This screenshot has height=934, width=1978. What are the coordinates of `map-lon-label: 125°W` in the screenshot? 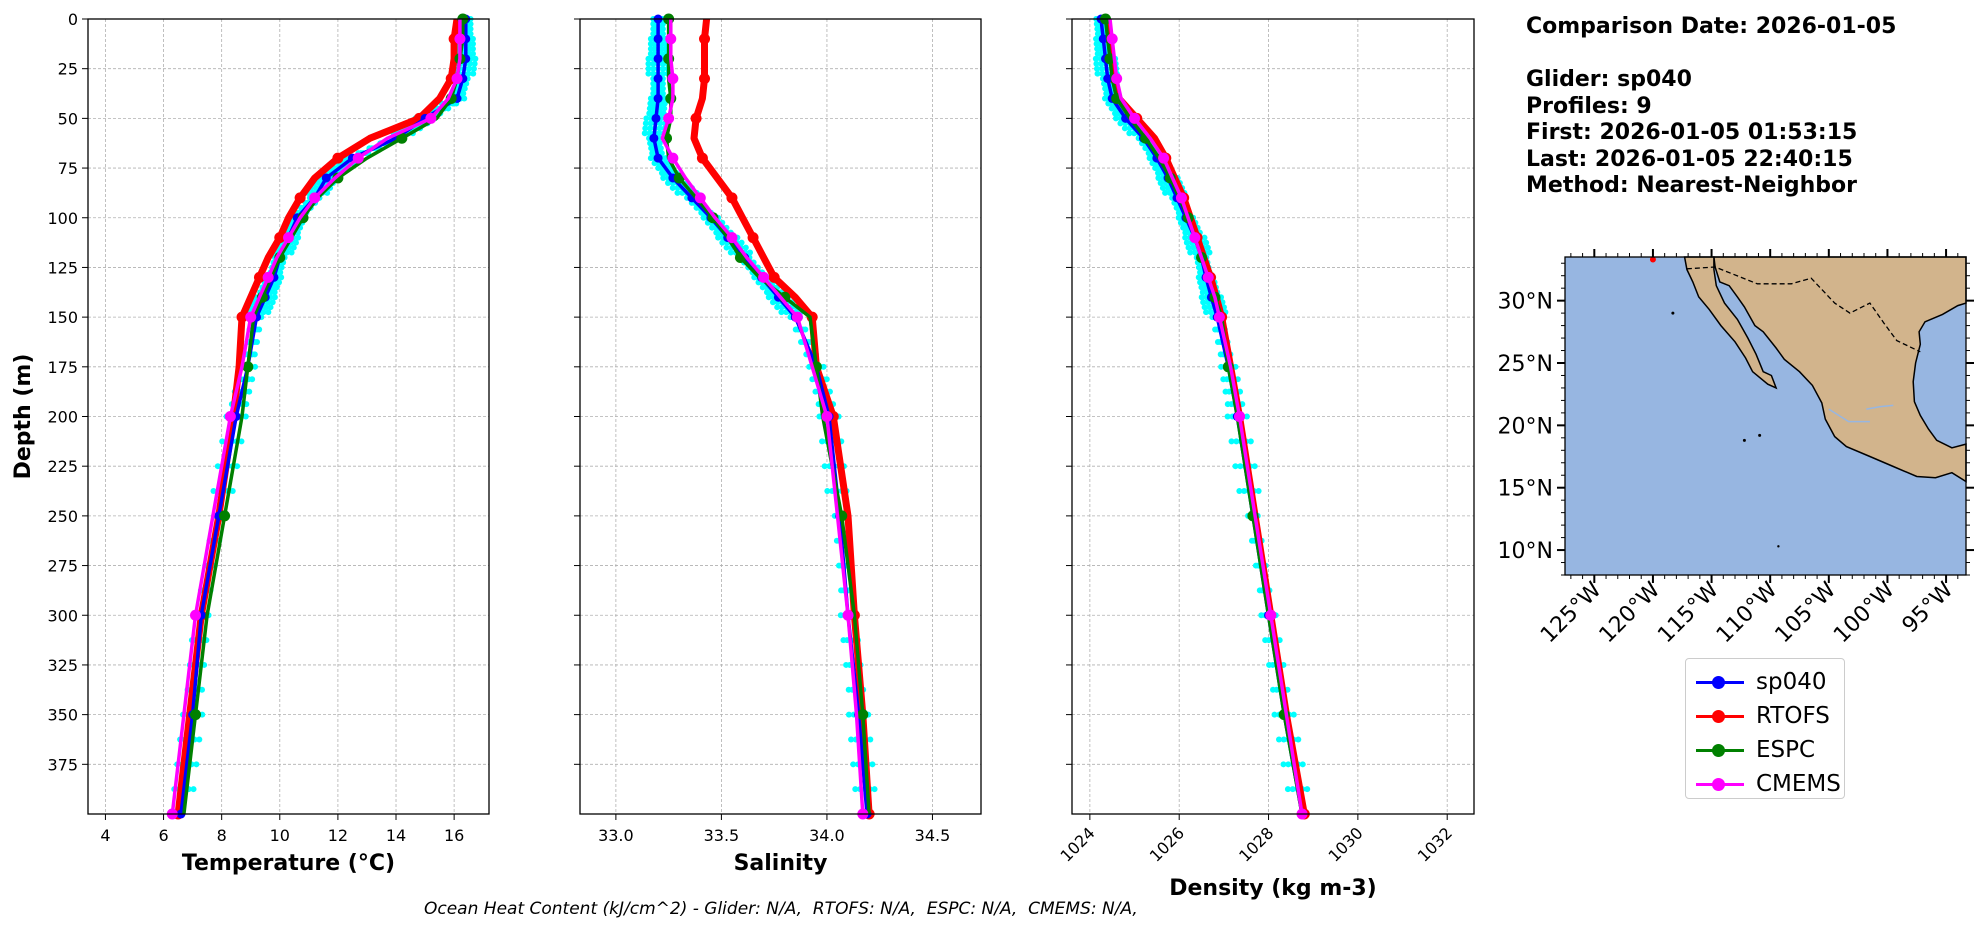 It's located at (1571, 612).